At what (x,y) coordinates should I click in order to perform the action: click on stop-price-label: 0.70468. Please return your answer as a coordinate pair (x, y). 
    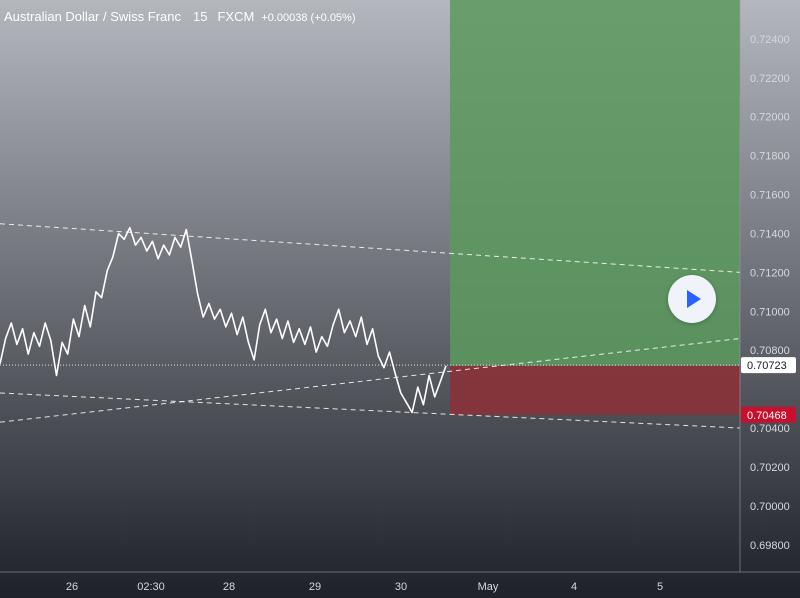
    Looking at the image, I should click on (767, 416).